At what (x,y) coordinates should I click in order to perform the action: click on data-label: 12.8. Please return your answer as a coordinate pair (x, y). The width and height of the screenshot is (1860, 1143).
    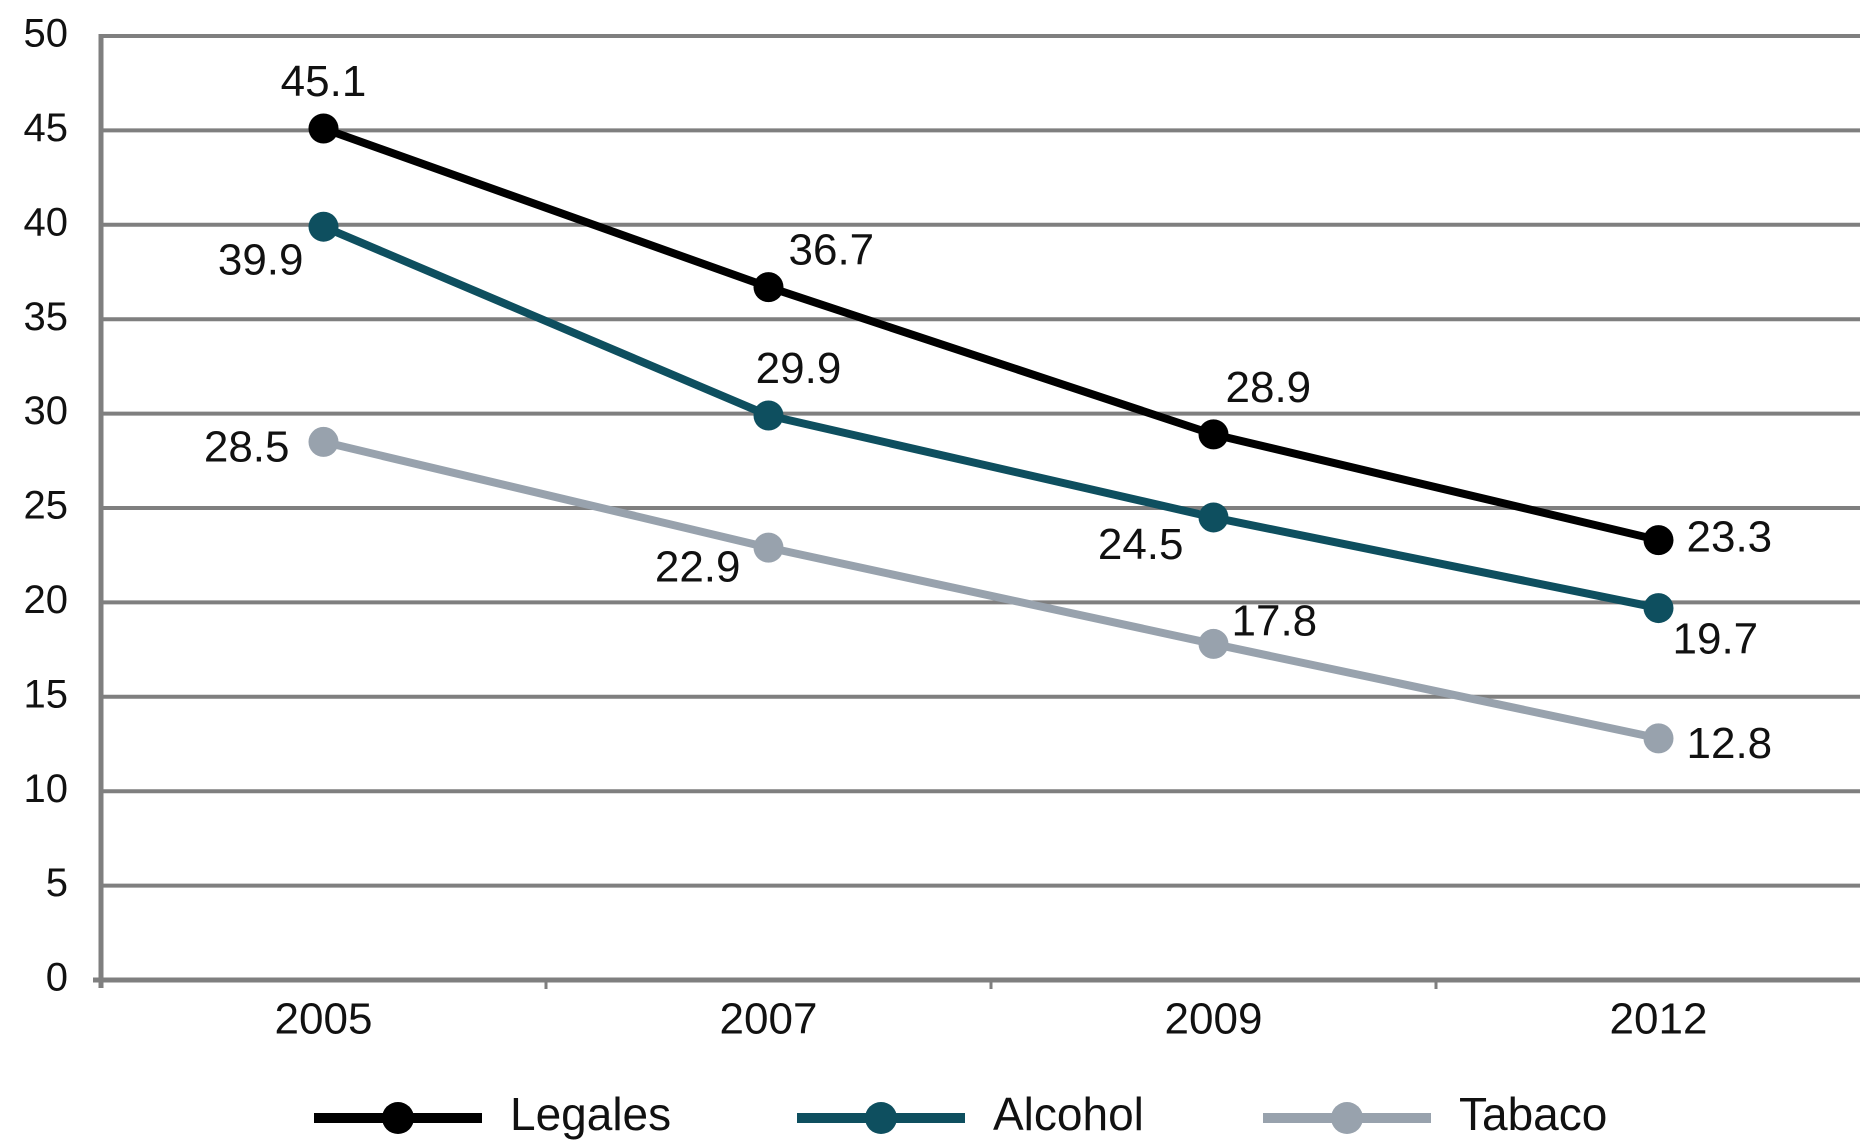
    Looking at the image, I should click on (1730, 743).